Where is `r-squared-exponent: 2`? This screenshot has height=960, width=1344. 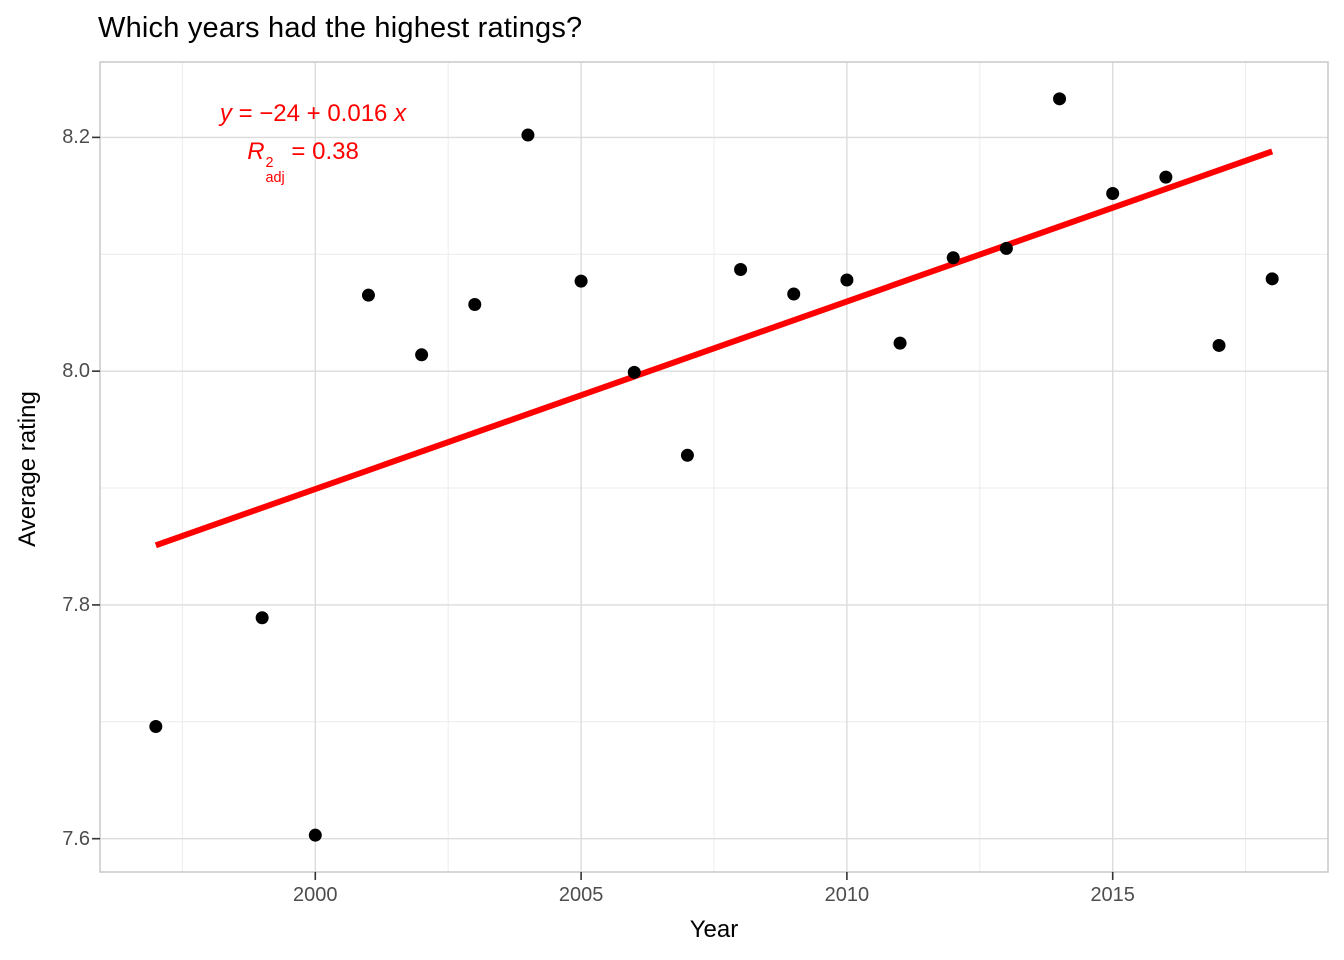 r-squared-exponent: 2 is located at coordinates (269, 162).